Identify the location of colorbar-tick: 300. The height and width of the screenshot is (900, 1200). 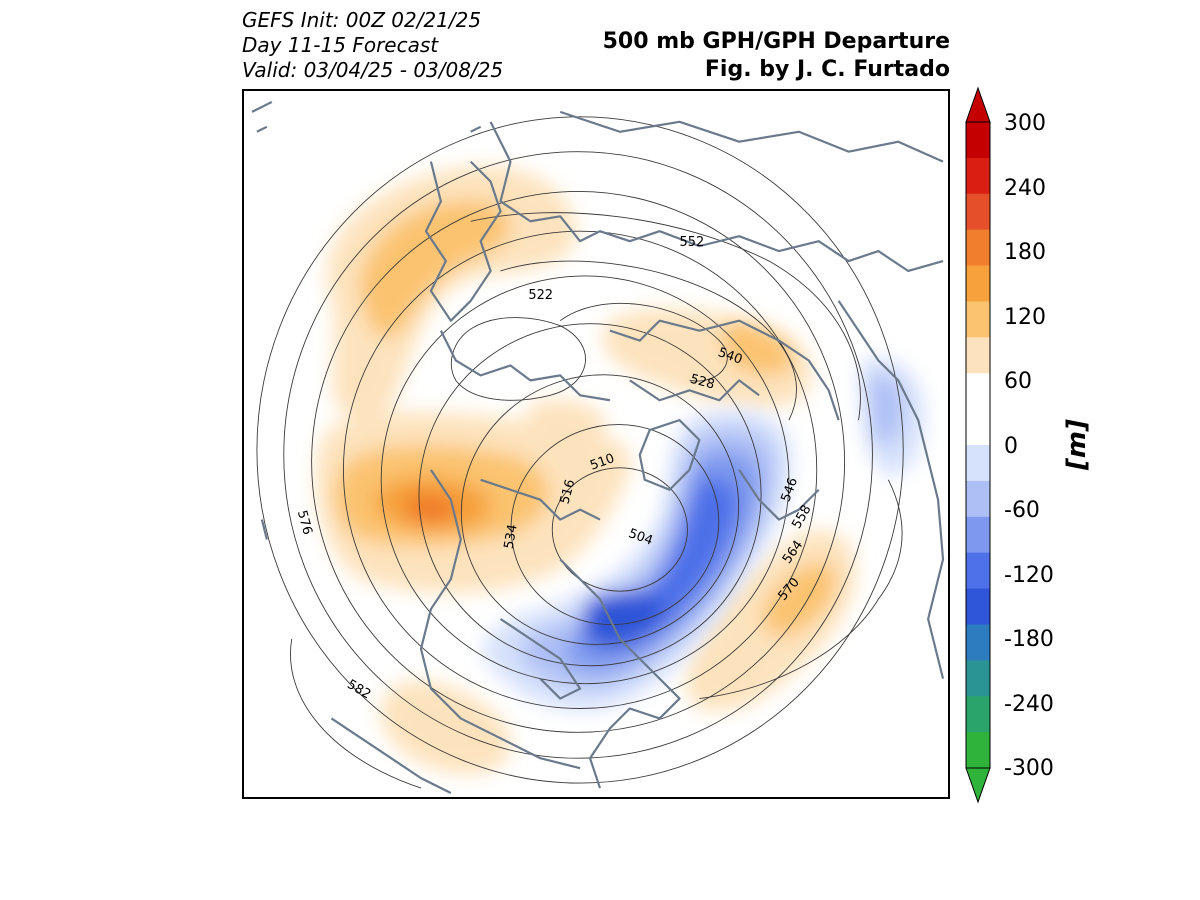
(1025, 123).